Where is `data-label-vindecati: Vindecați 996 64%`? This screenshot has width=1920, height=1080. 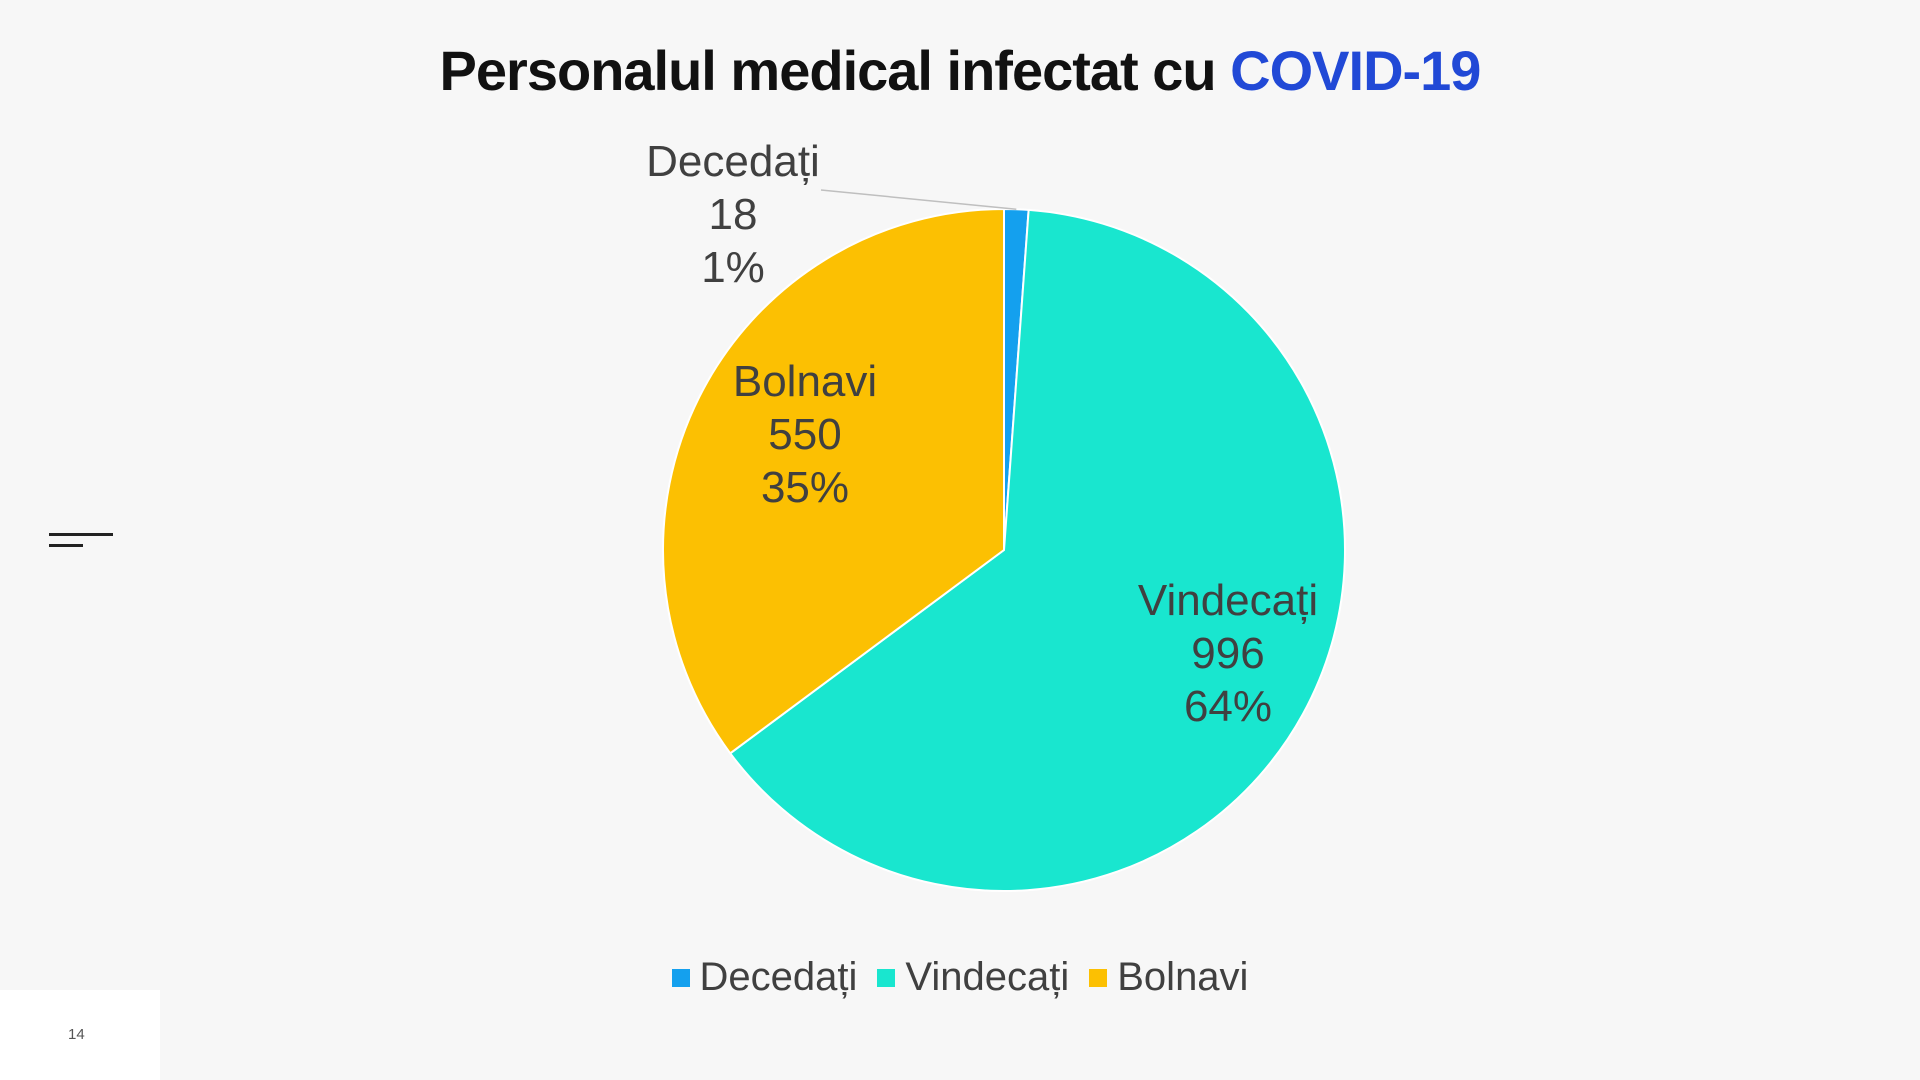 data-label-vindecati: Vindecați 996 64% is located at coordinates (1228, 653).